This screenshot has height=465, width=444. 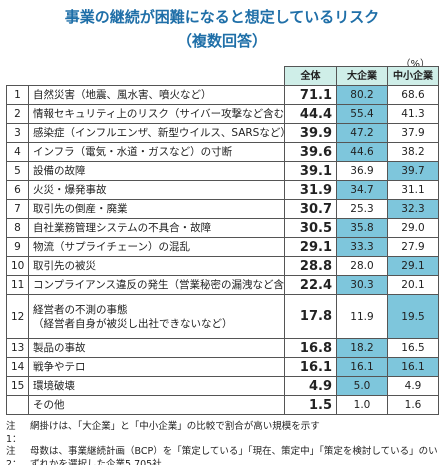 What do you see at coordinates (413, 266) in the screenshot?
I see `sme-value: 29.1` at bounding box center [413, 266].